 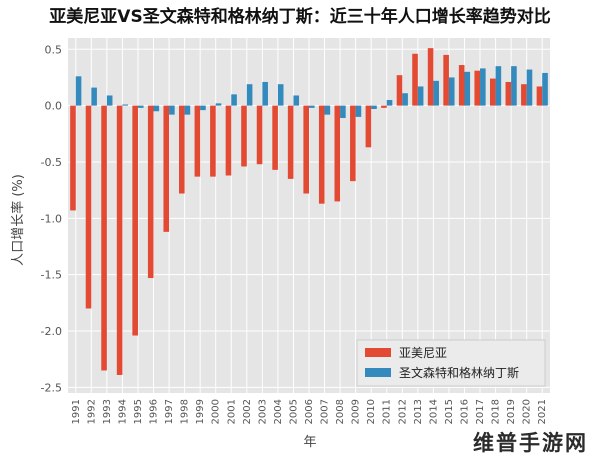 What do you see at coordinates (247, 411) in the screenshot?
I see `x-tick-label: 2002` at bounding box center [247, 411].